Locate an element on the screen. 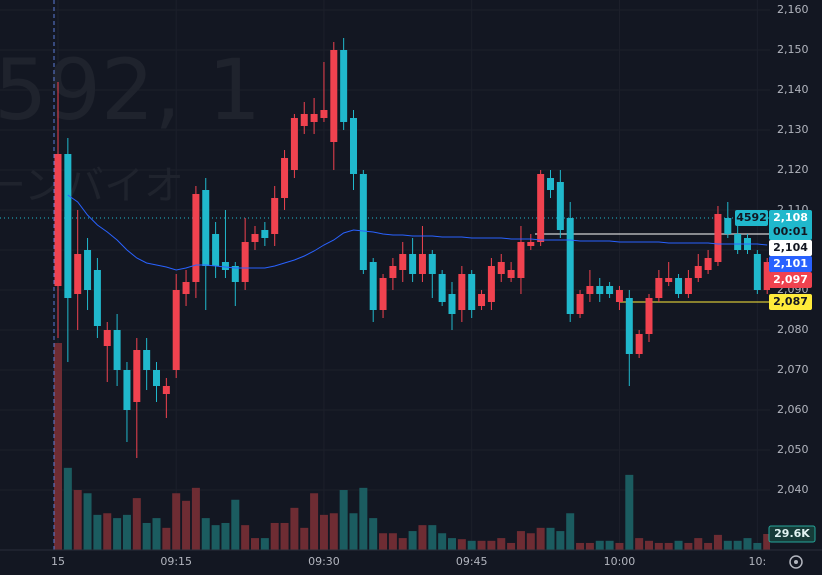  y-tick-label: 2,140 is located at coordinates (793, 89).